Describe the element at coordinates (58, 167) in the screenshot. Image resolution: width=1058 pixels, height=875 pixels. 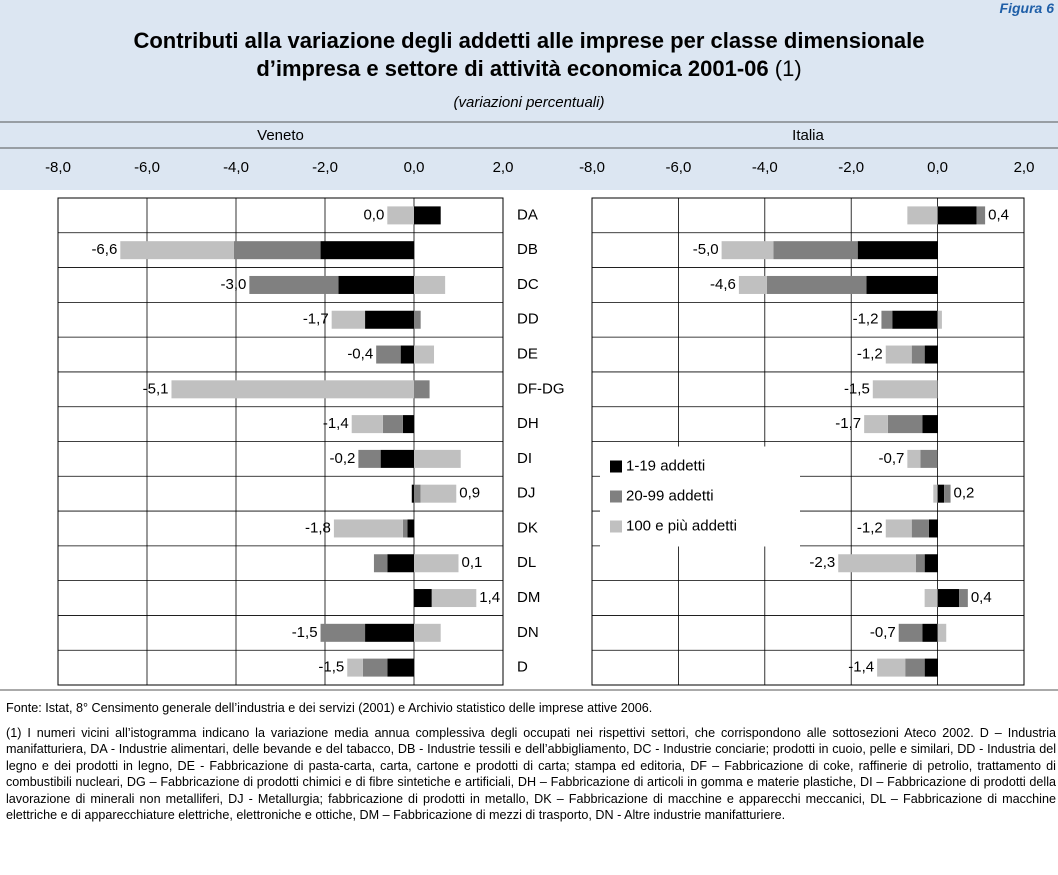
I see `x-tick-label: -8,0` at that location.